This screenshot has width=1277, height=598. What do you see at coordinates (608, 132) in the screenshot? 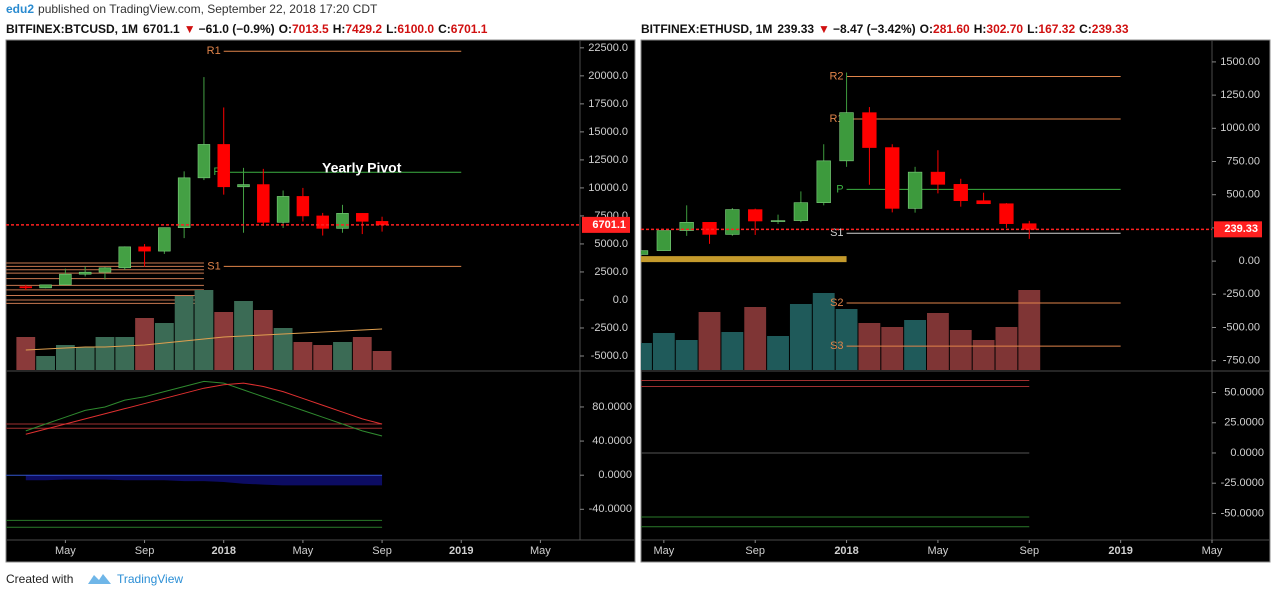
I see `y-tick-label: 15000.0` at bounding box center [608, 132].